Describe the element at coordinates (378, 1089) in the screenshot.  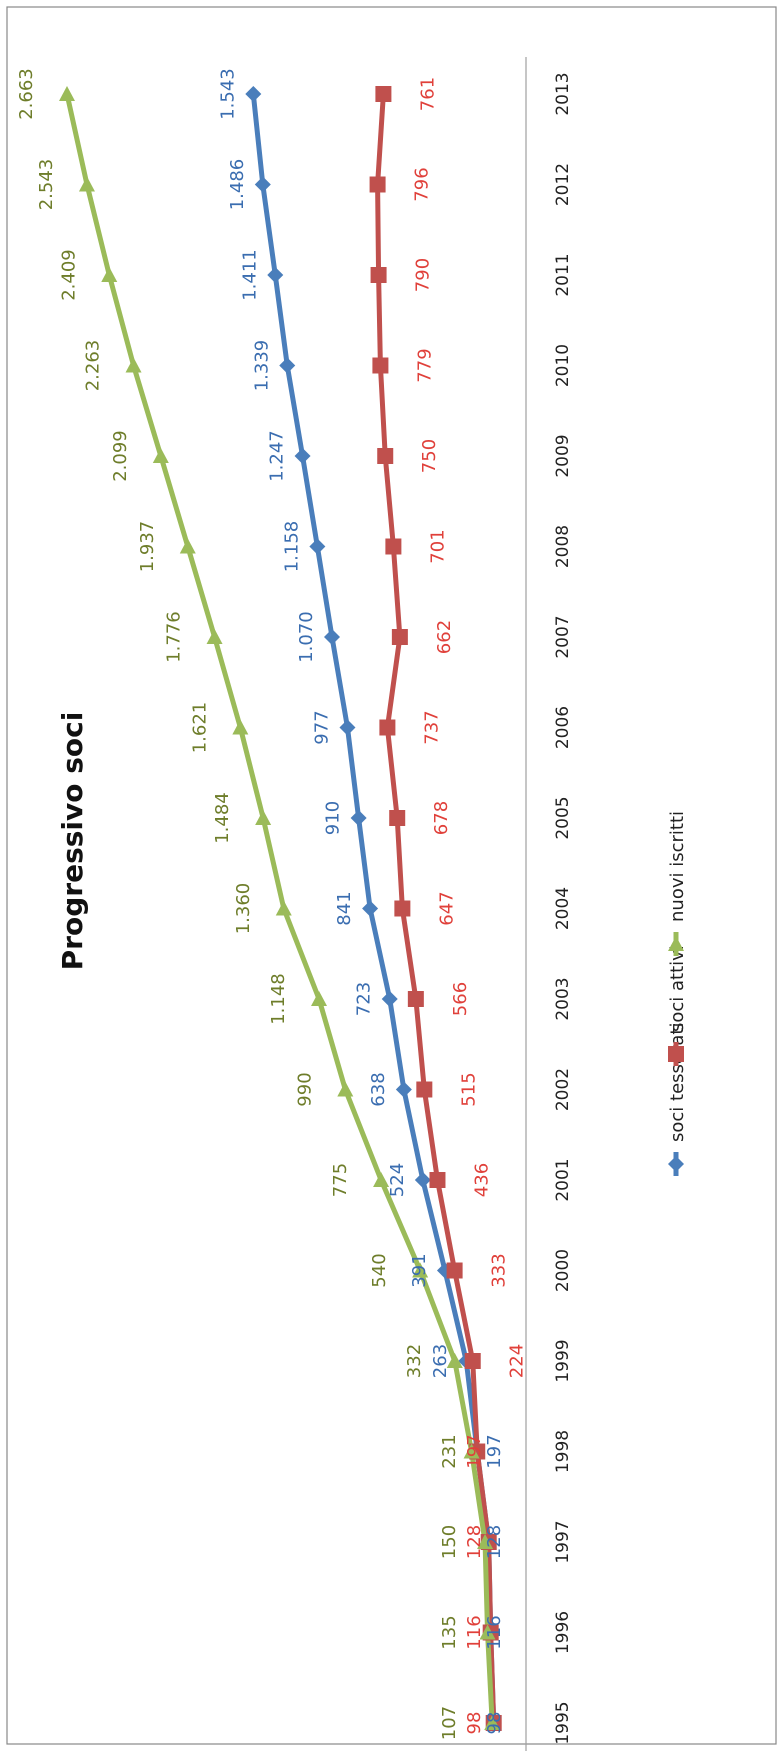
I see `data-label: 638` at that location.